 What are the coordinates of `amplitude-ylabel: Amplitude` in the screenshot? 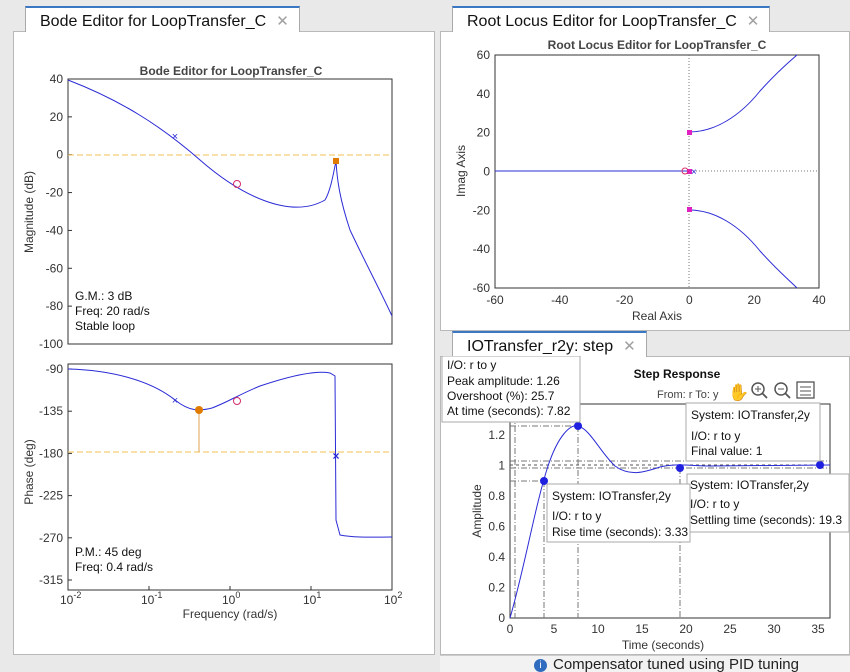 It's located at (477, 511).